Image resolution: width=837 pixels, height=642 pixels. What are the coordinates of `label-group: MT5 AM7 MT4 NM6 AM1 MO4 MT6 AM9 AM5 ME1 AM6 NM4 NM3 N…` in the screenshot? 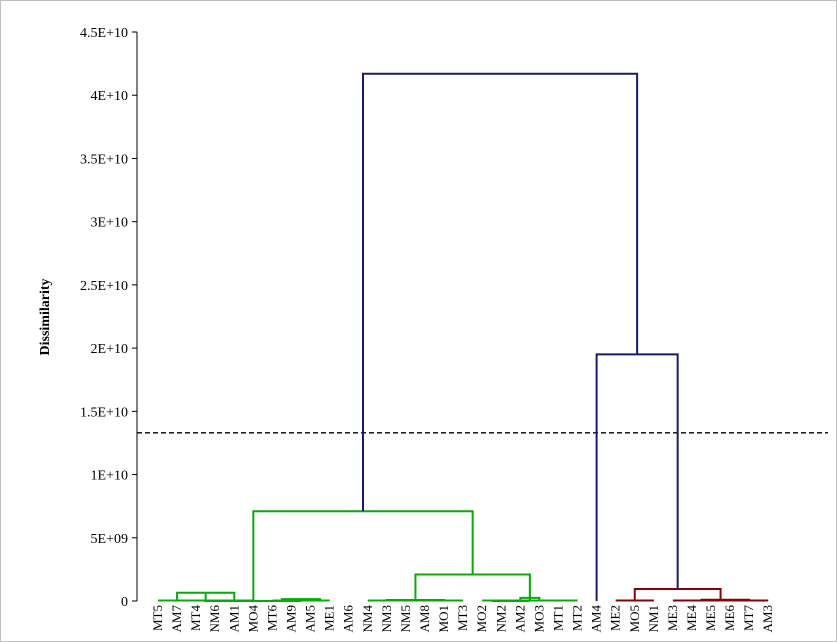 It's located at (462, 619).